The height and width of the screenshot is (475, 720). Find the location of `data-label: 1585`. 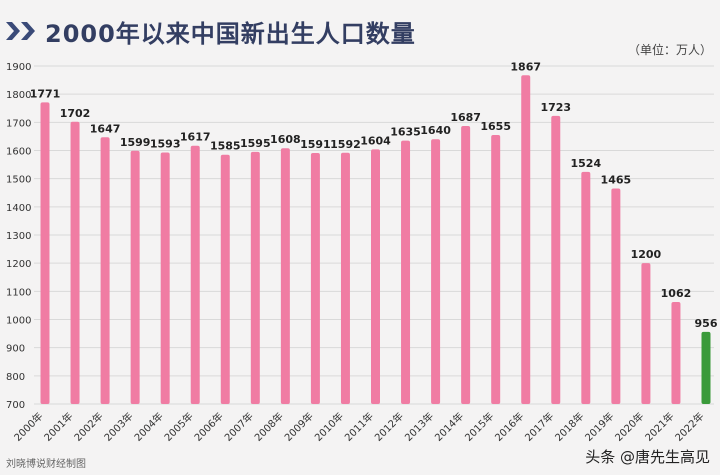

data-label: 1585 is located at coordinates (225, 146).